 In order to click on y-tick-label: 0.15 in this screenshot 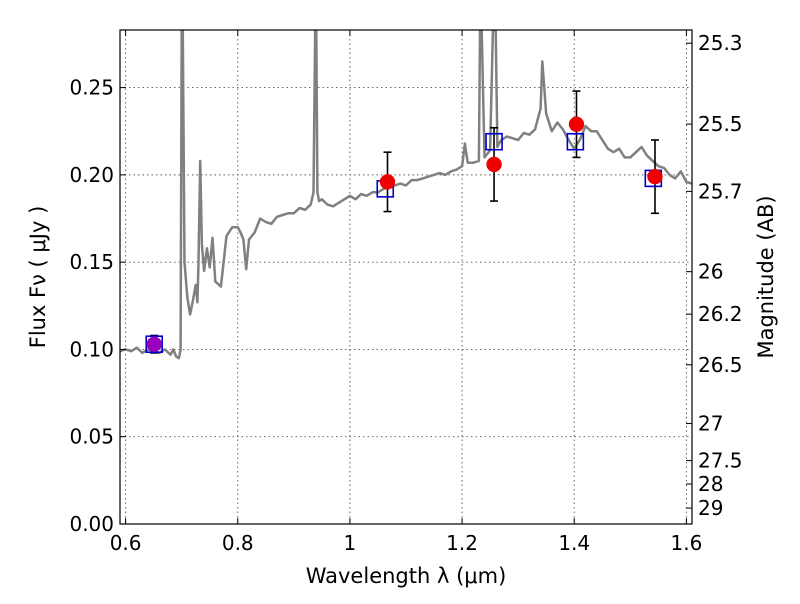, I will do `click(91, 262)`.